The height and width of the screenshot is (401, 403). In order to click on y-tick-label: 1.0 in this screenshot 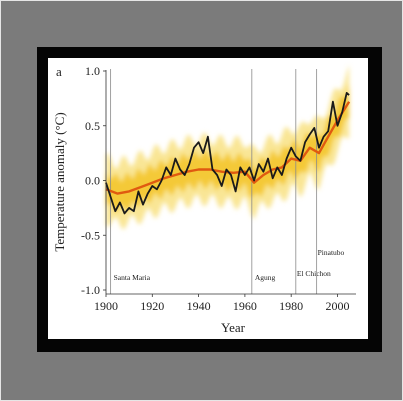, I will do `click(92, 71)`.